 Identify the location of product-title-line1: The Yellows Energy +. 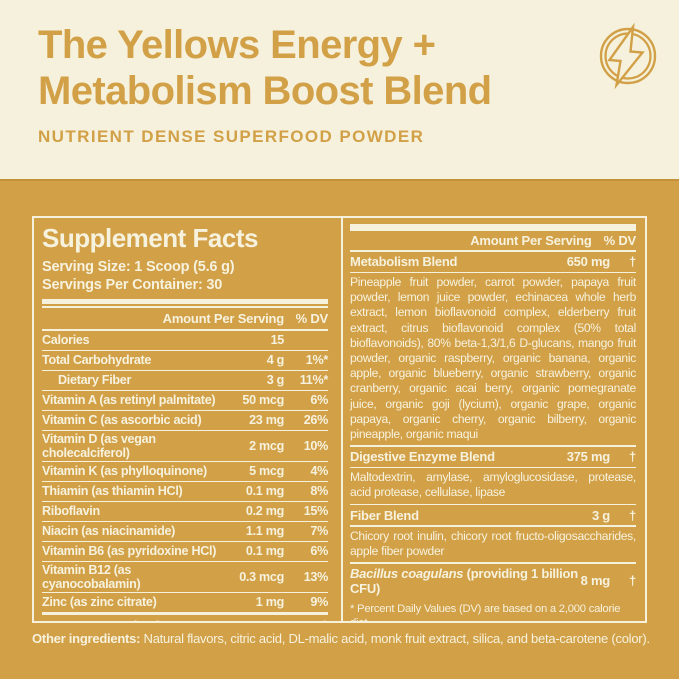
(237, 45).